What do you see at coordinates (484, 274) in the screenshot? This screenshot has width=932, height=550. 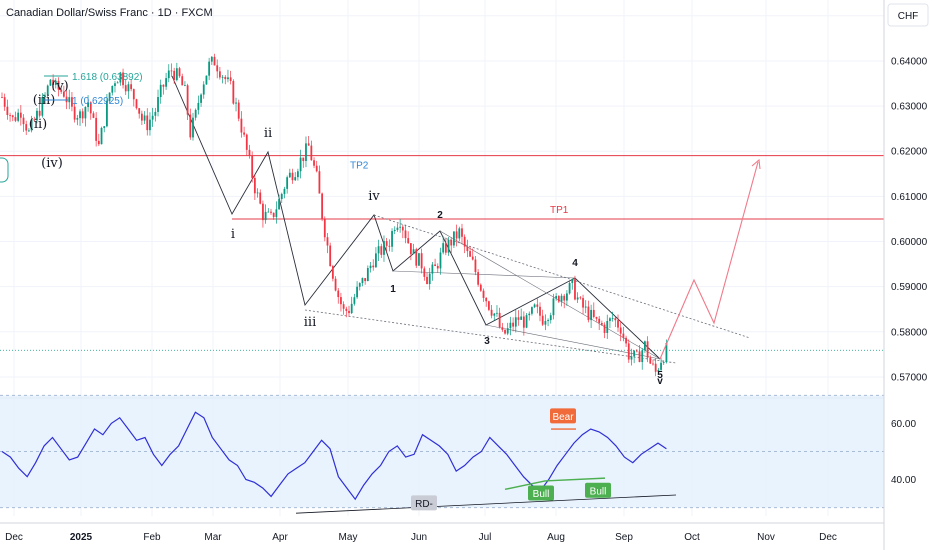 I see `inner-line-a` at bounding box center [484, 274].